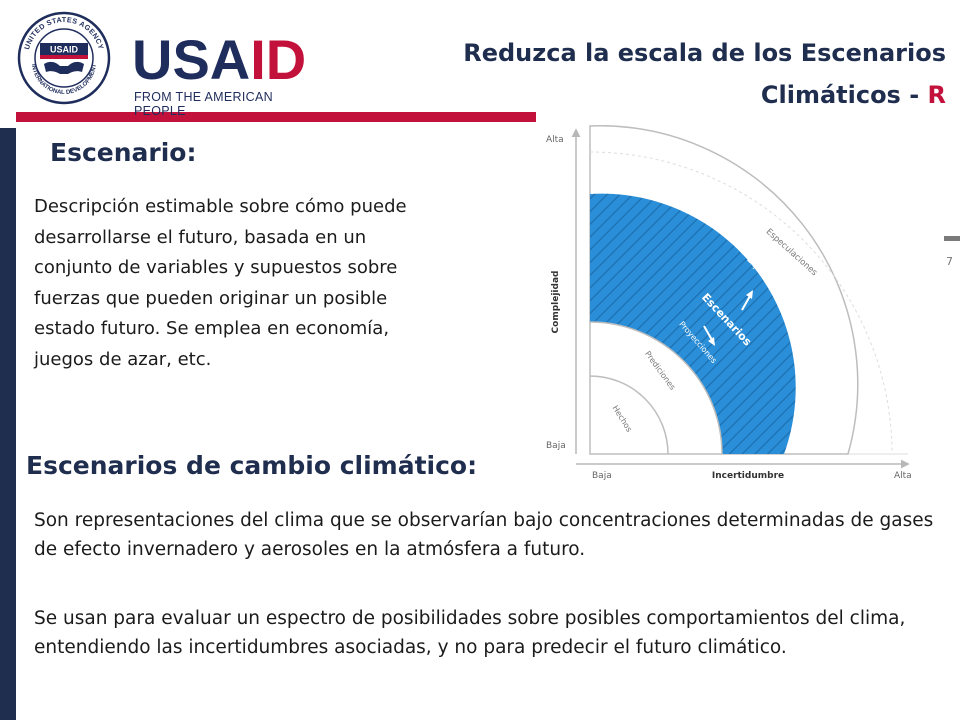  I want to click on band-predicciones-outline, so click(656, 388).